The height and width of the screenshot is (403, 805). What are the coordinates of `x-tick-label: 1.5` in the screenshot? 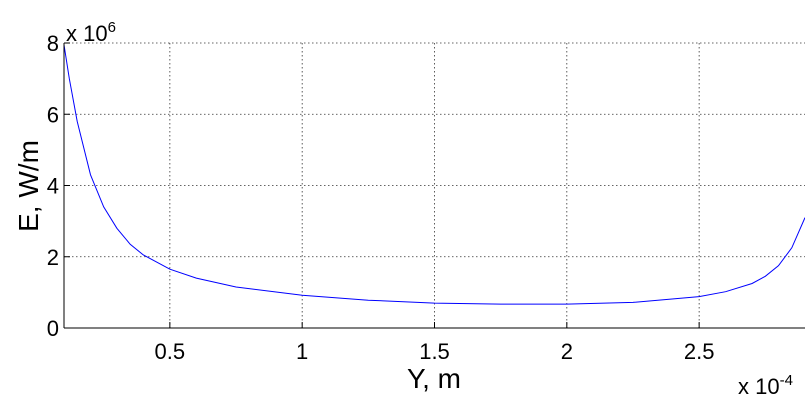 It's located at (434, 351).